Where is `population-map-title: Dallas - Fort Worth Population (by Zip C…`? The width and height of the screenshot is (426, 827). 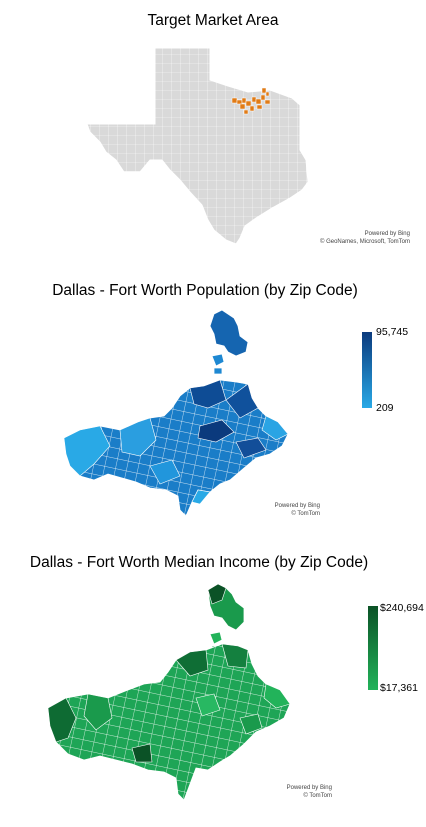
population-map-title: Dallas - Fort Worth Population (by Zip C… is located at coordinates (205, 290).